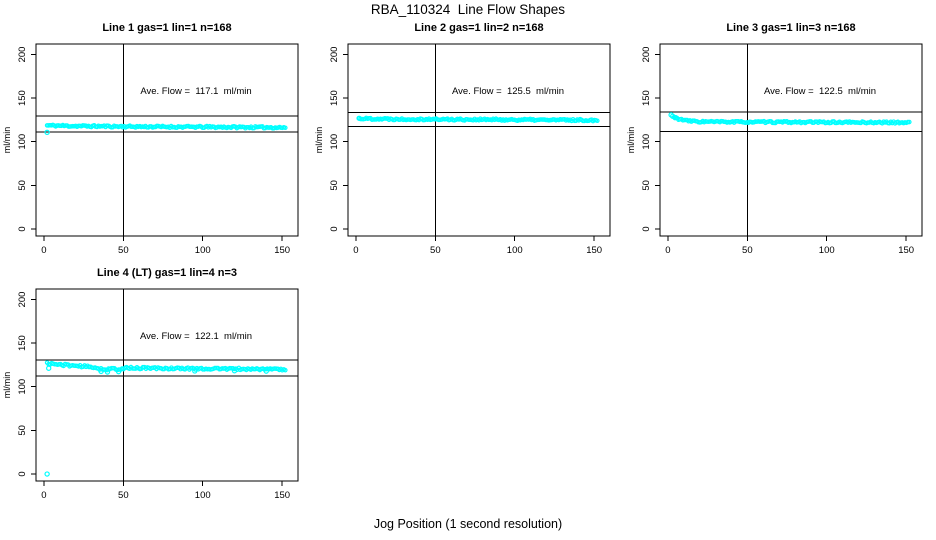 This screenshot has height=540, width=936. Describe the element at coordinates (468, 524) in the screenshot. I see `figure-xlabel: Jog Position (1 second resolution)` at that location.